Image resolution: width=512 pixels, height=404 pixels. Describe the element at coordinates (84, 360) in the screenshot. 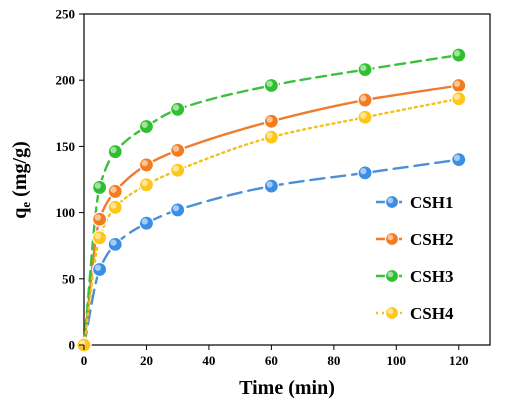

I see `x-tick-label: 0` at that location.